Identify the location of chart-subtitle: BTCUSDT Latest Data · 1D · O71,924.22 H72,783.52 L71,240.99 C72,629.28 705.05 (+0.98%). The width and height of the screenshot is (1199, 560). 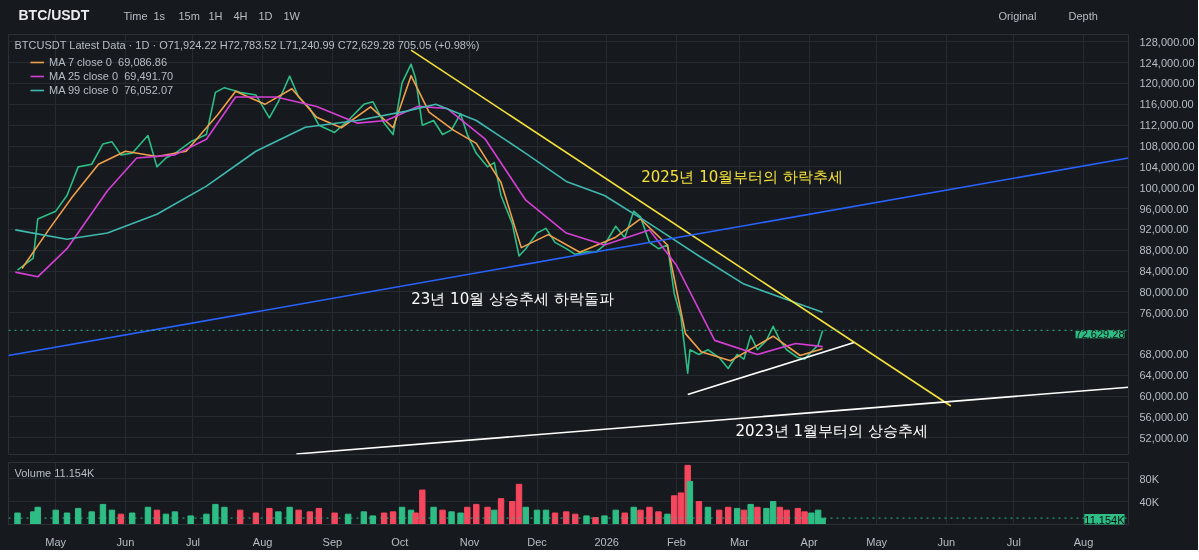
(247, 44).